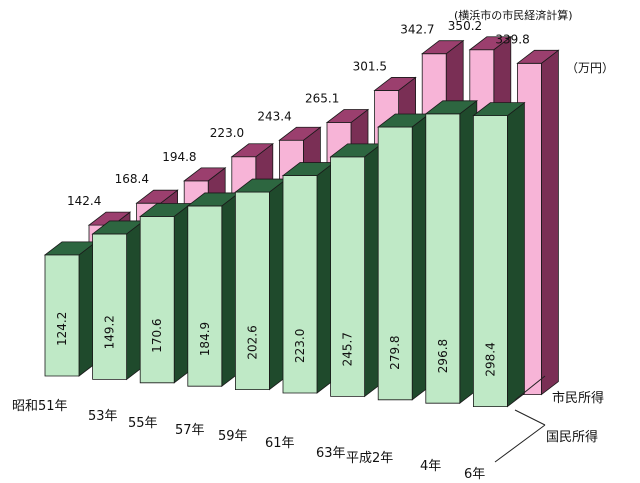  What do you see at coordinates (417, 30) in the screenshot?
I see `citizen-value-label: 342.7` at bounding box center [417, 30].